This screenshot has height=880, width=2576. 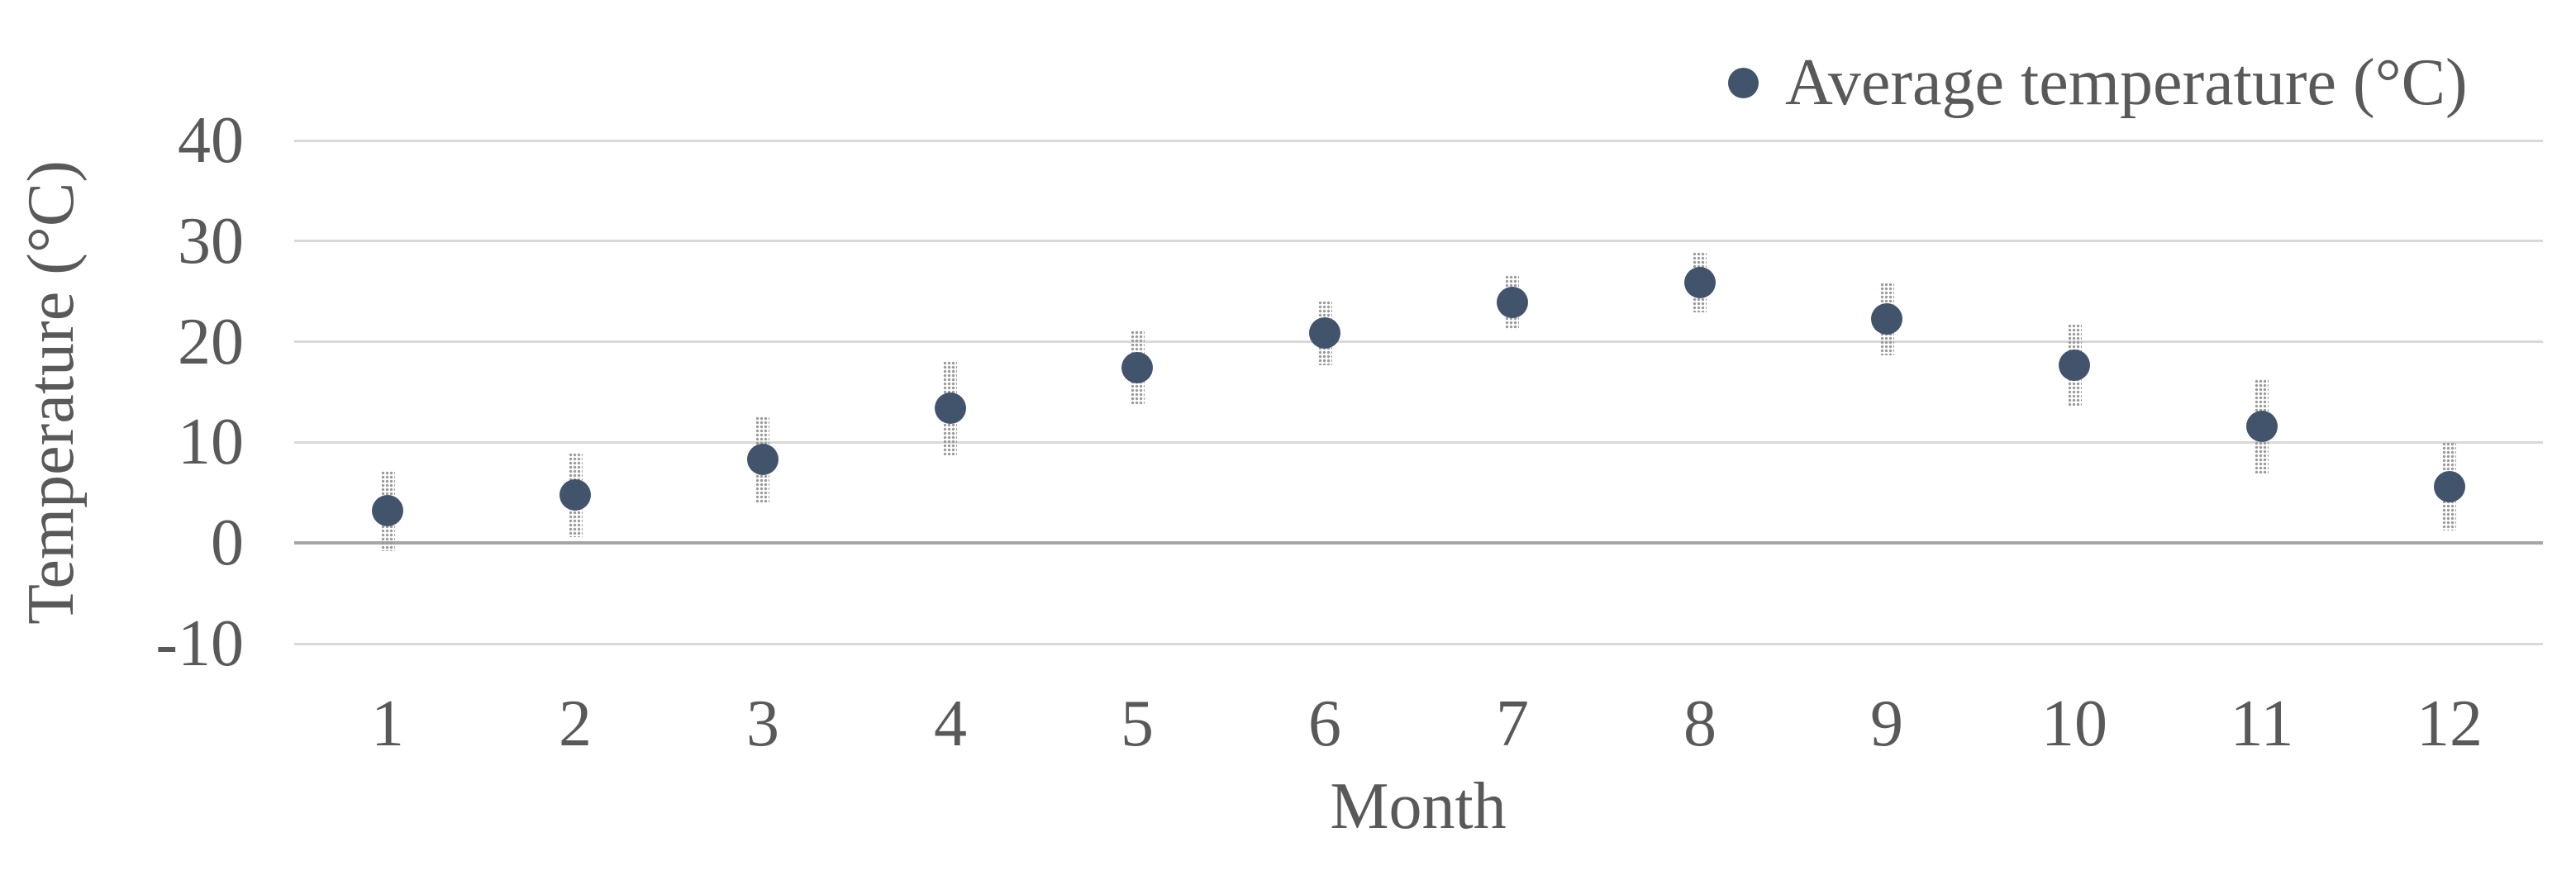 What do you see at coordinates (1324, 723) in the screenshot?
I see `x-tick-label-6: 6` at bounding box center [1324, 723].